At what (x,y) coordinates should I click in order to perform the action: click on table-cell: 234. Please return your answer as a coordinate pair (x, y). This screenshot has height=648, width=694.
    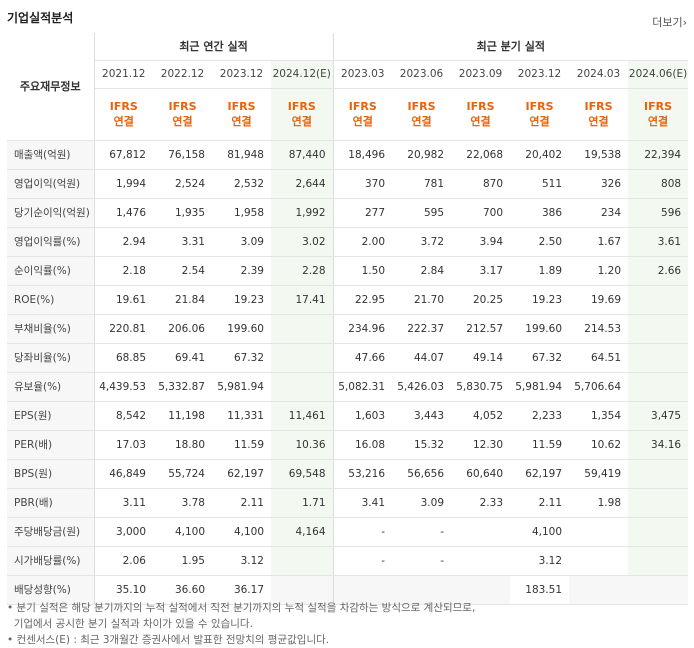
    Looking at the image, I should click on (599, 213).